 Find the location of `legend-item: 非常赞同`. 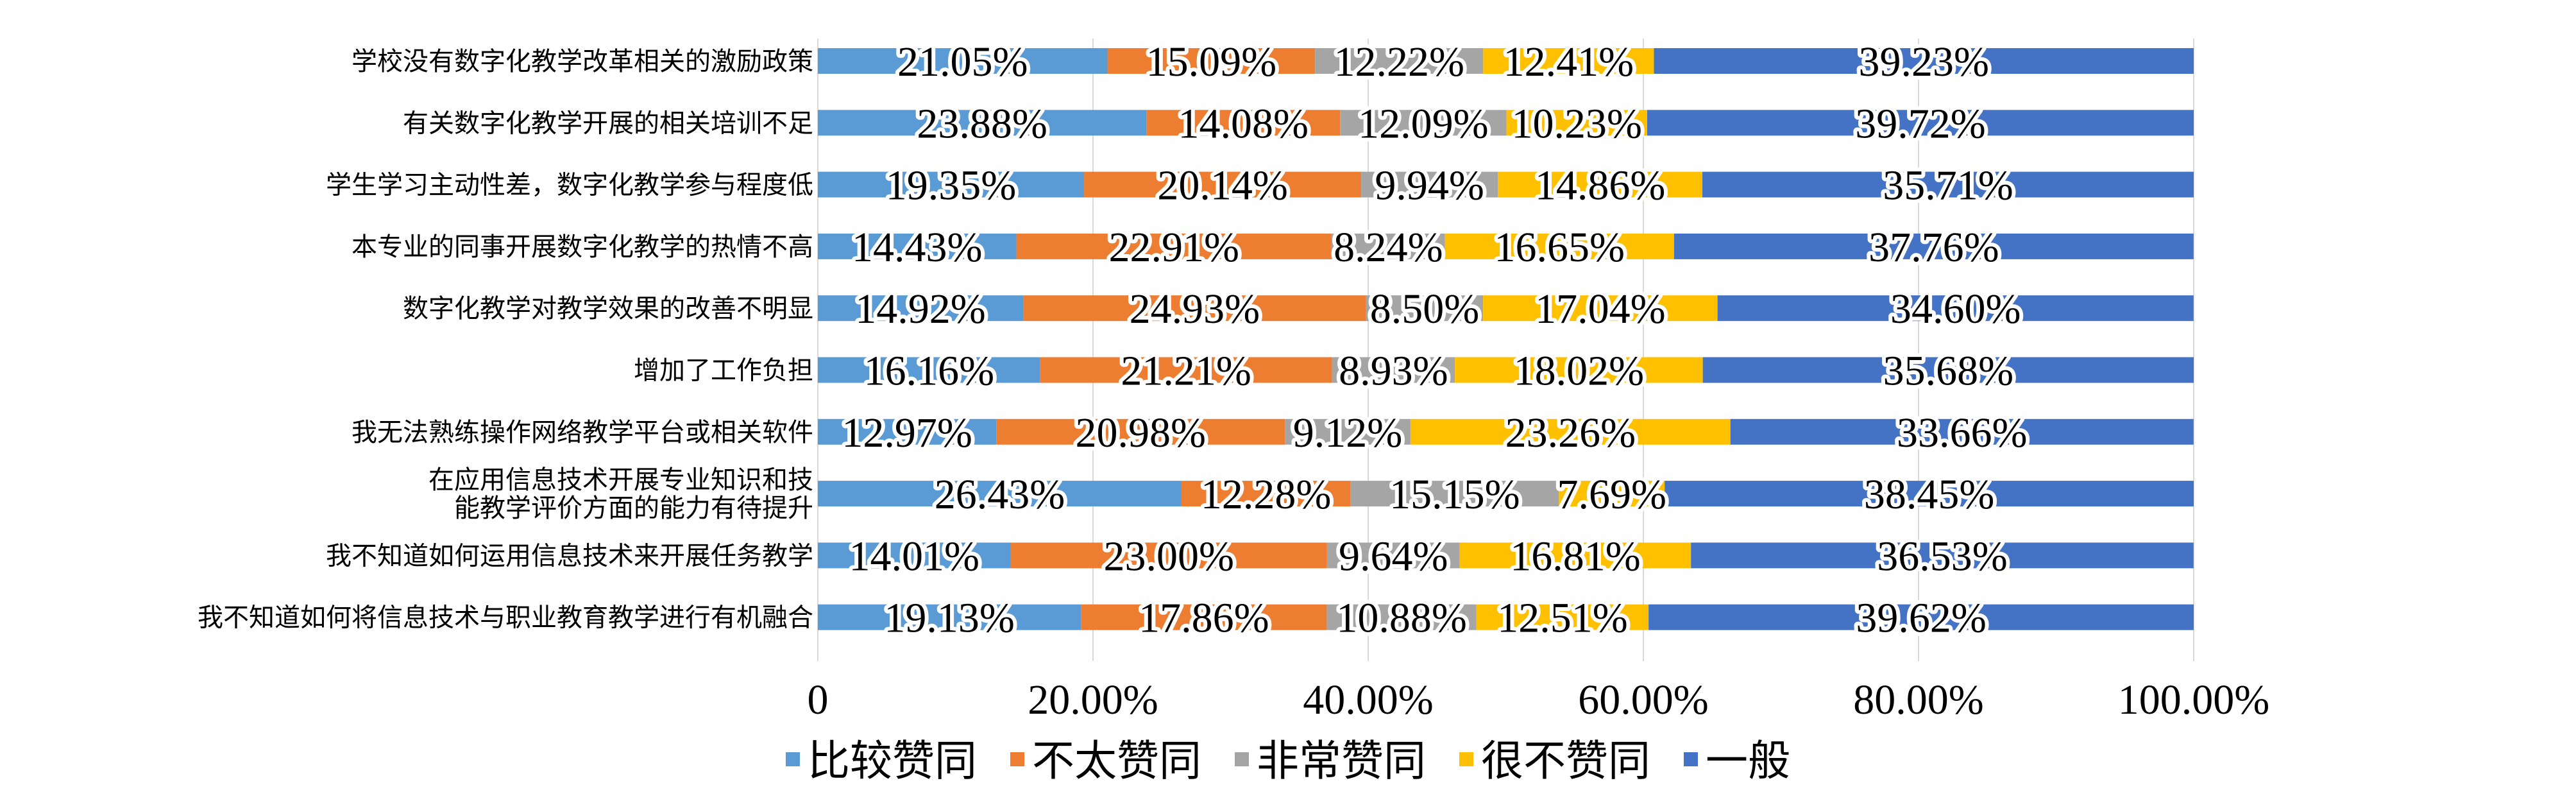

legend-item: 非常赞同 is located at coordinates (1330, 761).